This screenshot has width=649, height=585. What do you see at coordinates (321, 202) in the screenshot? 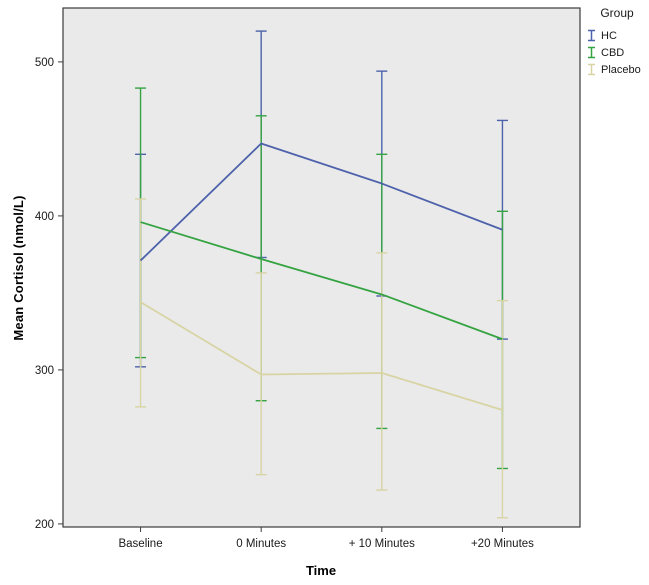
I see `series-line-hc` at bounding box center [321, 202].